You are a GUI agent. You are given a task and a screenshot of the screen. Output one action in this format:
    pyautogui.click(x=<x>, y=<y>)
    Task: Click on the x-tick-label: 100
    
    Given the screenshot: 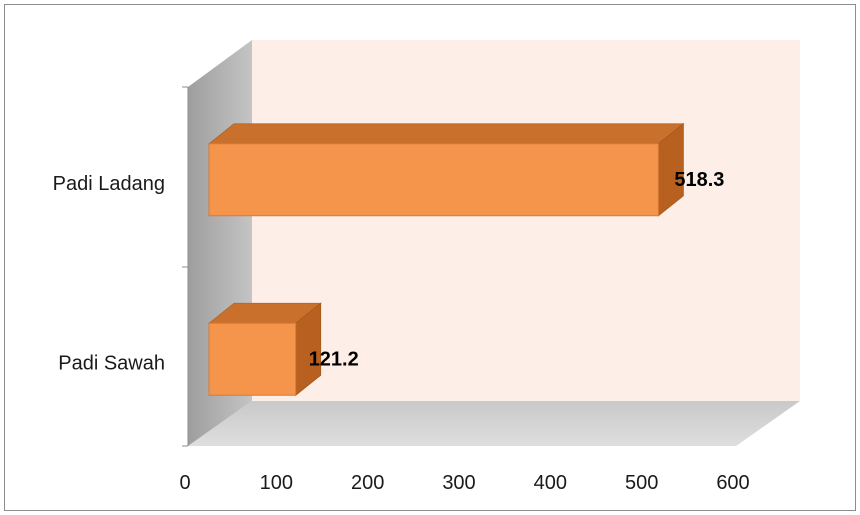 What is the action you would take?
    pyautogui.click(x=276, y=483)
    